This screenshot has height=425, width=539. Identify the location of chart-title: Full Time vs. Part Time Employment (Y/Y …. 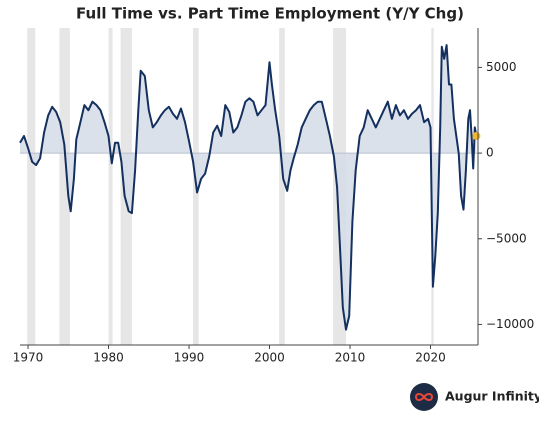
(270, 14).